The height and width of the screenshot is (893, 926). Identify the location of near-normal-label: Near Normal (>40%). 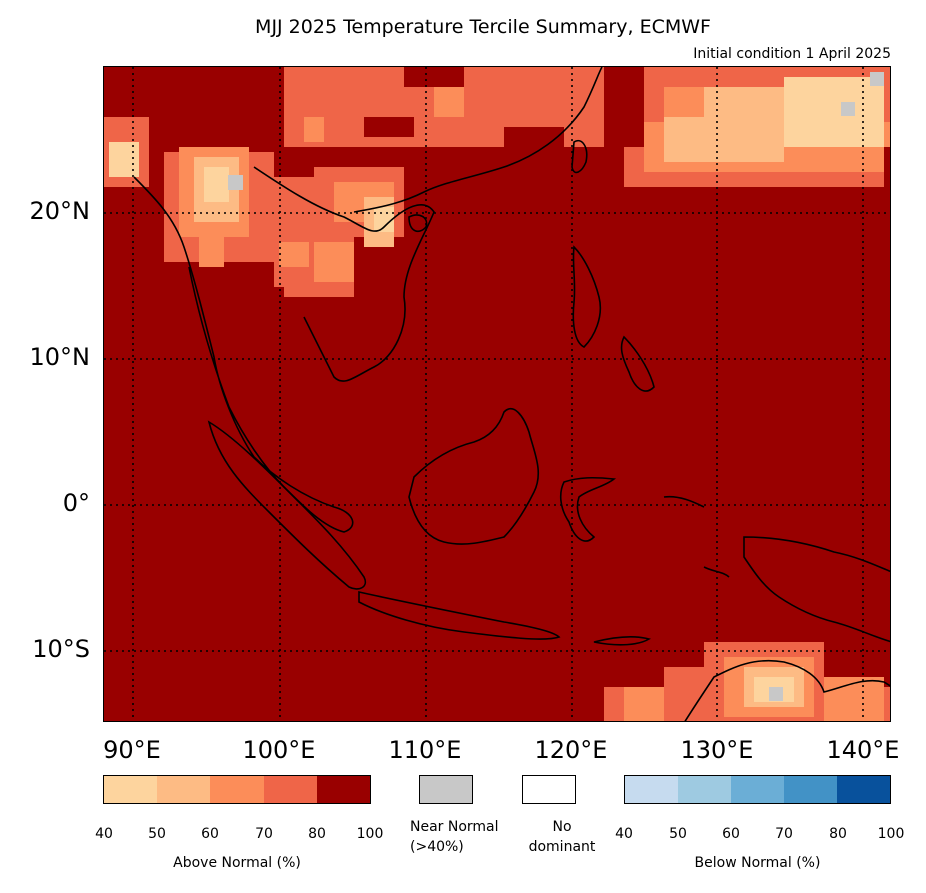
(470, 837).